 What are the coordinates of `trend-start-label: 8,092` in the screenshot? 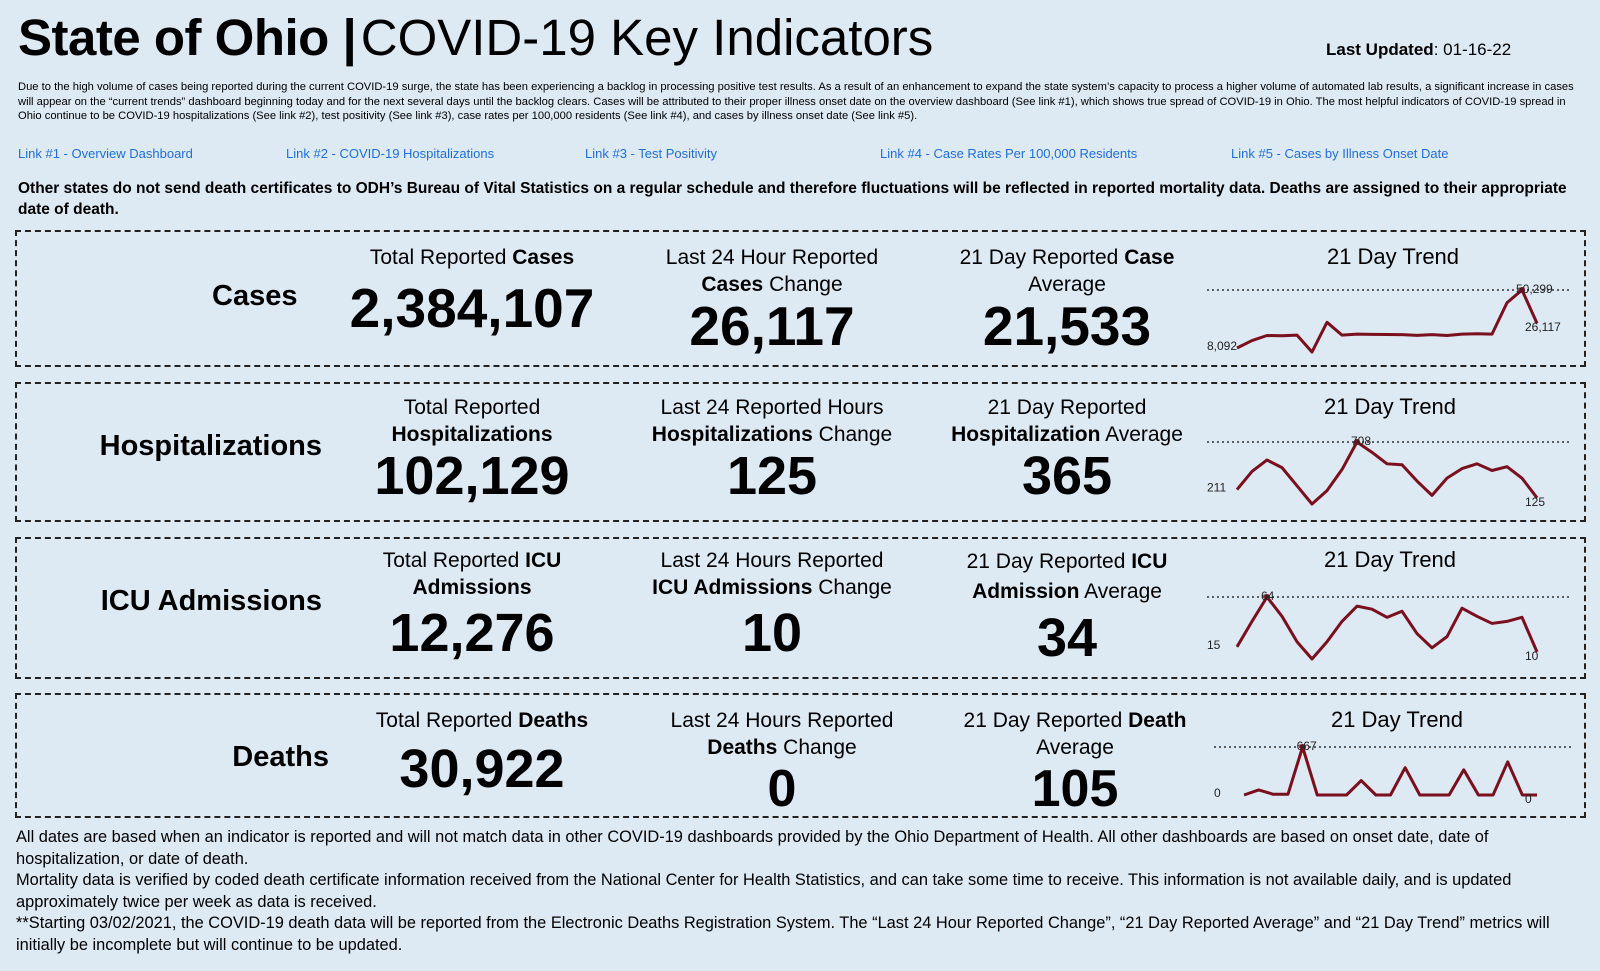 It's located at (1222, 346).